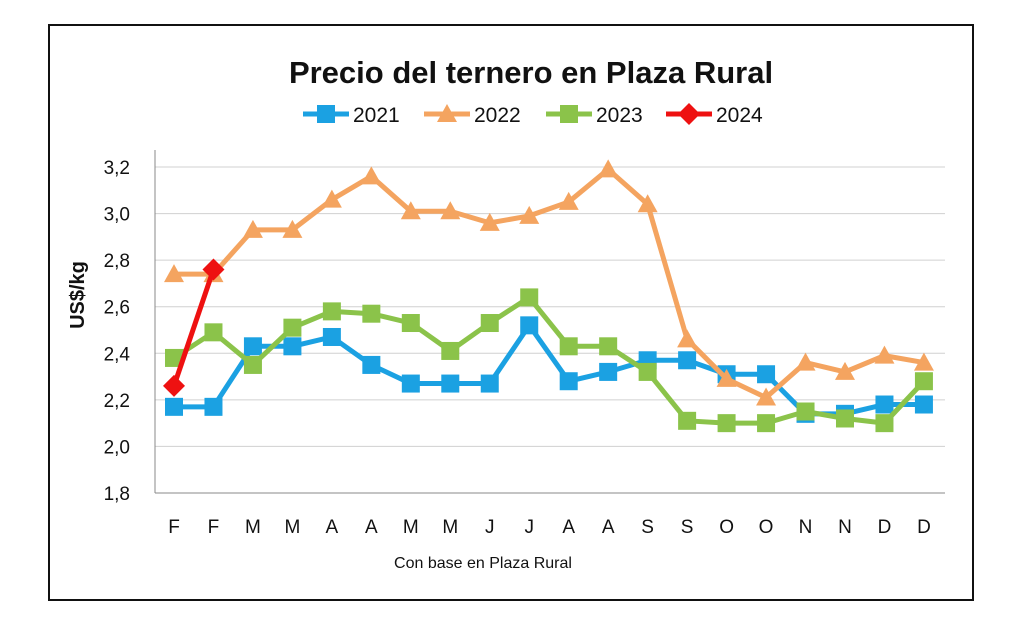 The image size is (1024, 636). What do you see at coordinates (531, 72) in the screenshot?
I see `chart-title: Precio del ternero en Plaza Rural` at bounding box center [531, 72].